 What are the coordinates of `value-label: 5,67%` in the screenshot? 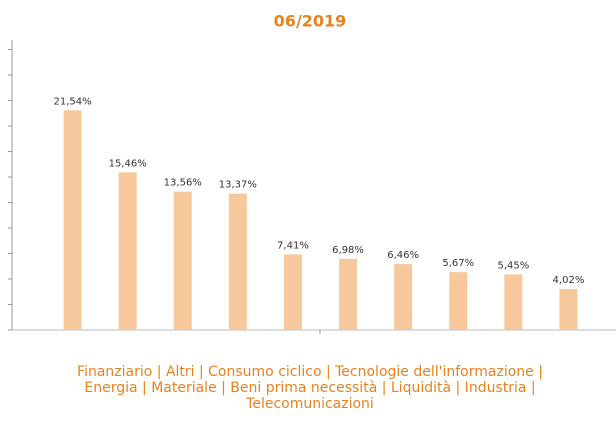 It's located at (458, 263).